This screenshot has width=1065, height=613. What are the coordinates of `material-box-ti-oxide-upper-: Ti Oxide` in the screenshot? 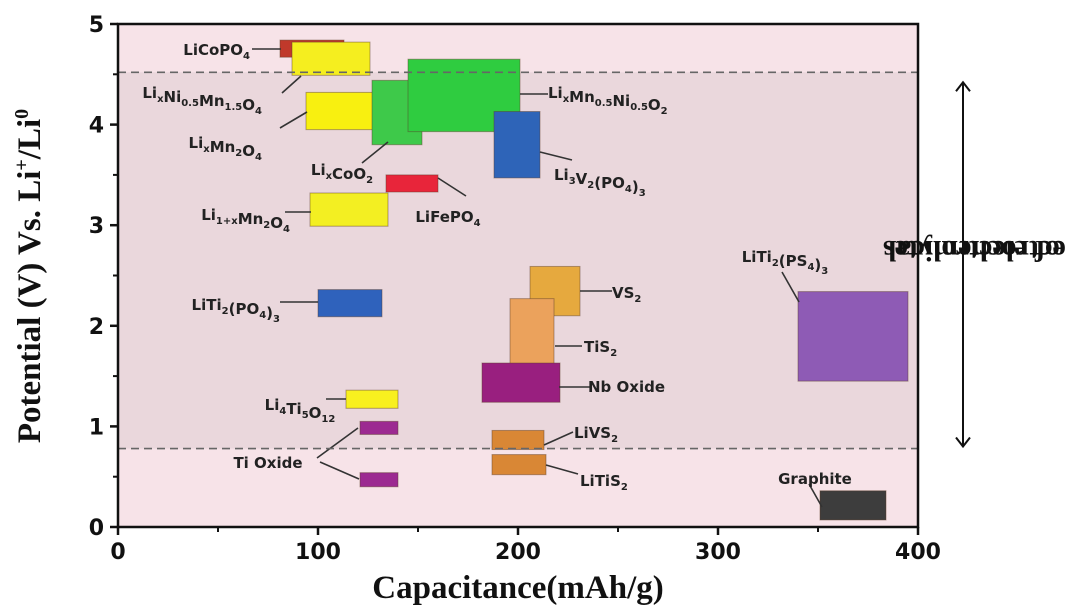 It's located at (316, 446).